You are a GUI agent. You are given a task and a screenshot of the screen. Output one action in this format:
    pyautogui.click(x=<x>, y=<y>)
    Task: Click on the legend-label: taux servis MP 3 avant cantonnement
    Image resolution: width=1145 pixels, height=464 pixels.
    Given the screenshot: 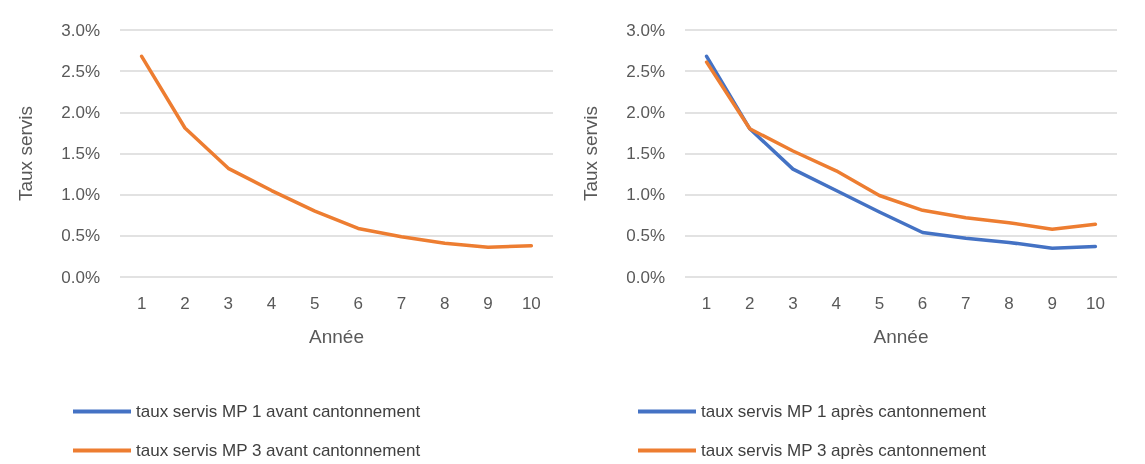 What is the action you would take?
    pyautogui.click(x=278, y=450)
    